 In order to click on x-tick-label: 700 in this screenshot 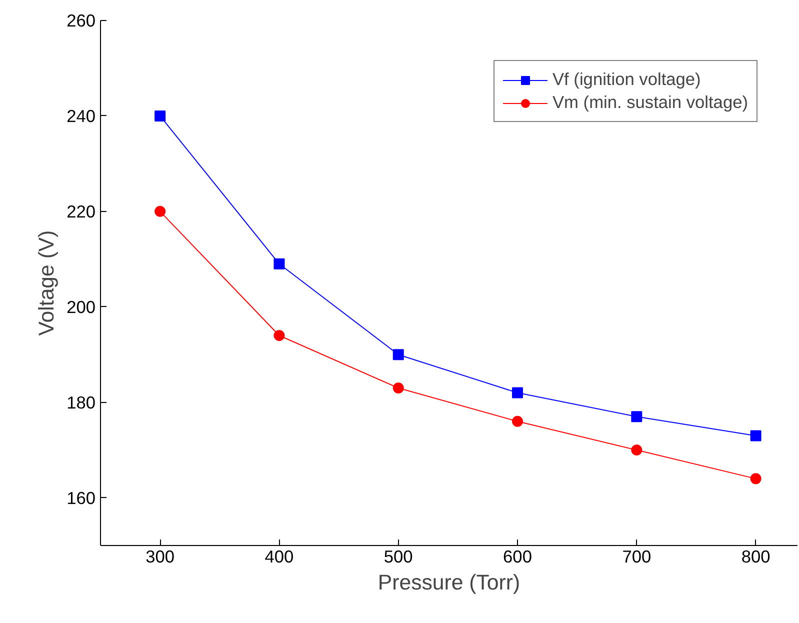, I will do `click(637, 556)`.